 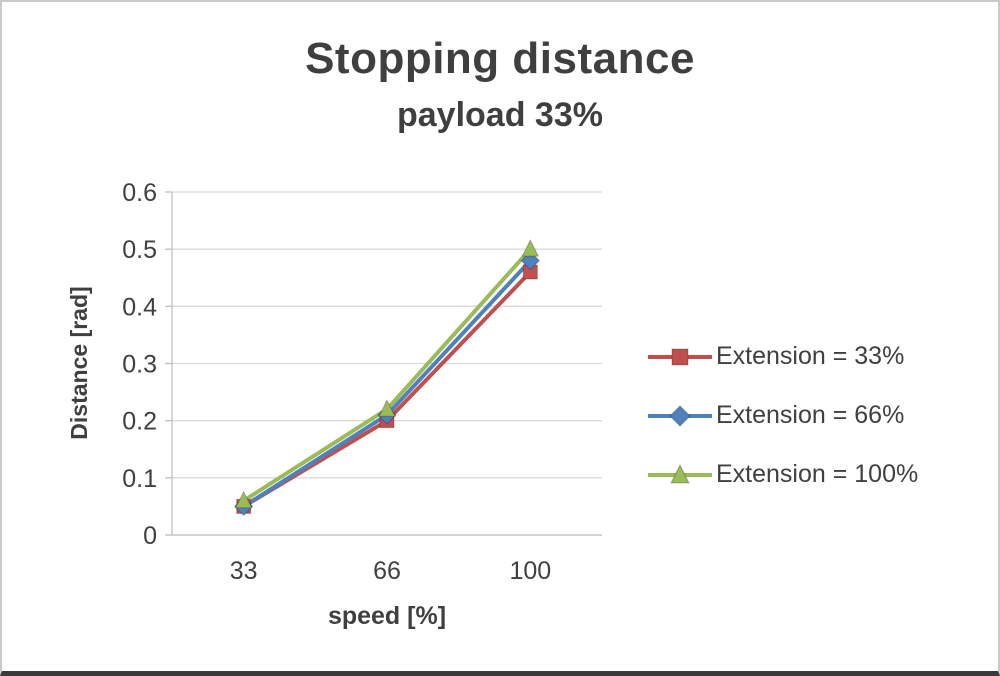 I want to click on y-tick-label: 0.3, so click(x=139, y=365).